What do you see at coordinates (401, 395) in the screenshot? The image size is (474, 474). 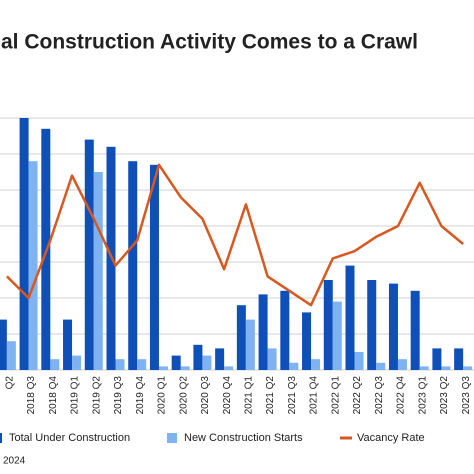 I see `x-tick-label: 2022 Q4` at bounding box center [401, 395].